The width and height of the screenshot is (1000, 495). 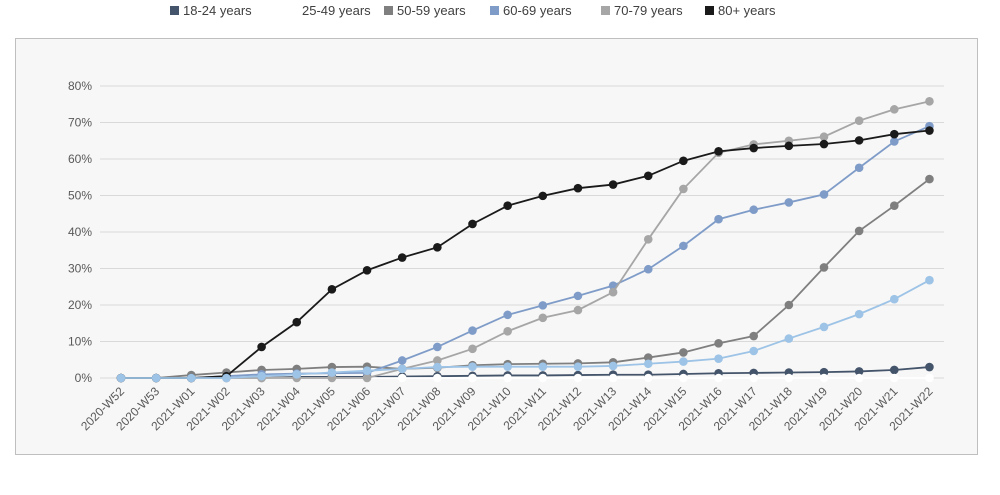 What do you see at coordinates (531, 10) in the screenshot?
I see `legend-item: 60-69 years` at bounding box center [531, 10].